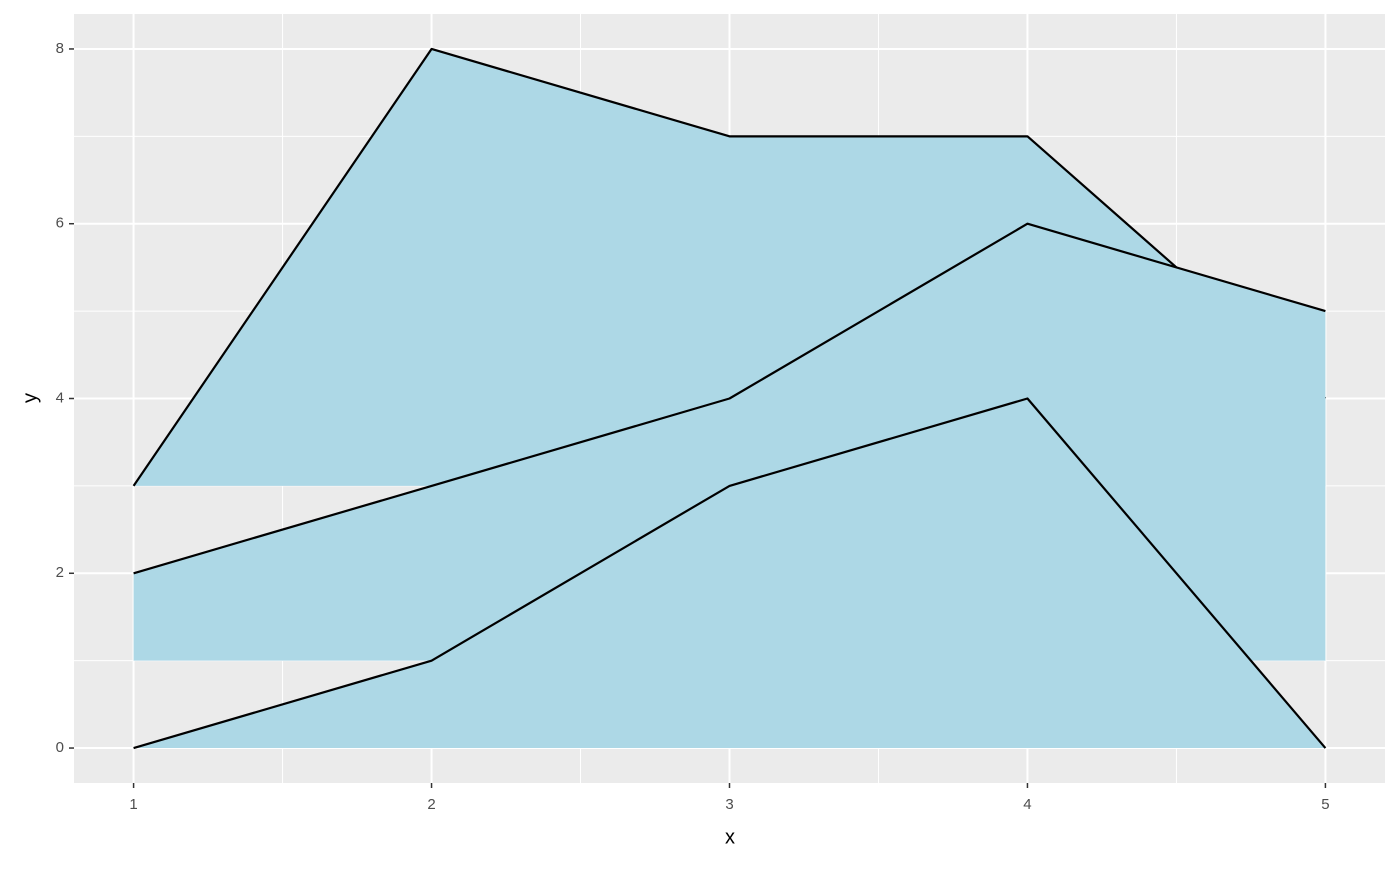 The image size is (1400, 871). I want to click on x-tick-label: 2, so click(431, 804).